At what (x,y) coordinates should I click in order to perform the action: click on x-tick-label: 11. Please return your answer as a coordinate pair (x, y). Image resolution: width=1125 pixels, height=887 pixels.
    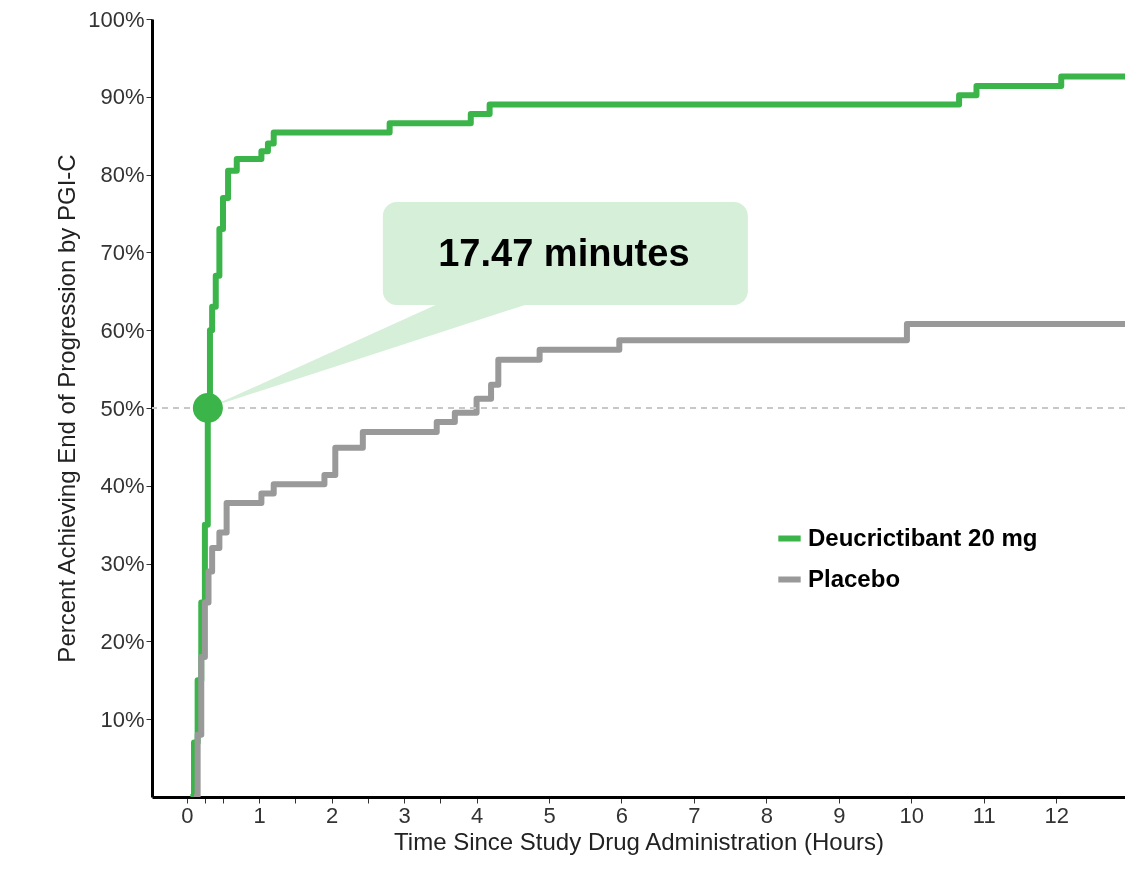
    Looking at the image, I should click on (984, 815).